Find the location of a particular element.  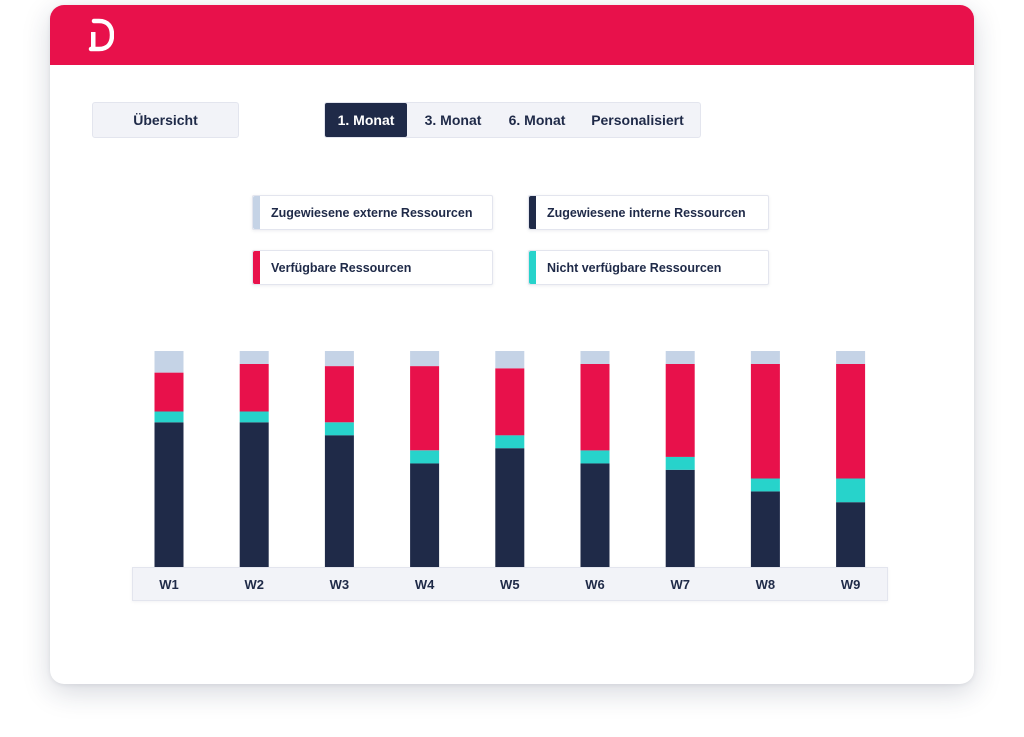

x-tick-label: W9 is located at coordinates (851, 584).